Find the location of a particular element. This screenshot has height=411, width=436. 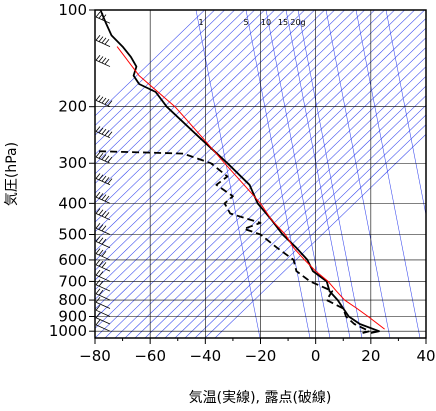

wind-barbs is located at coordinates (104, 171).